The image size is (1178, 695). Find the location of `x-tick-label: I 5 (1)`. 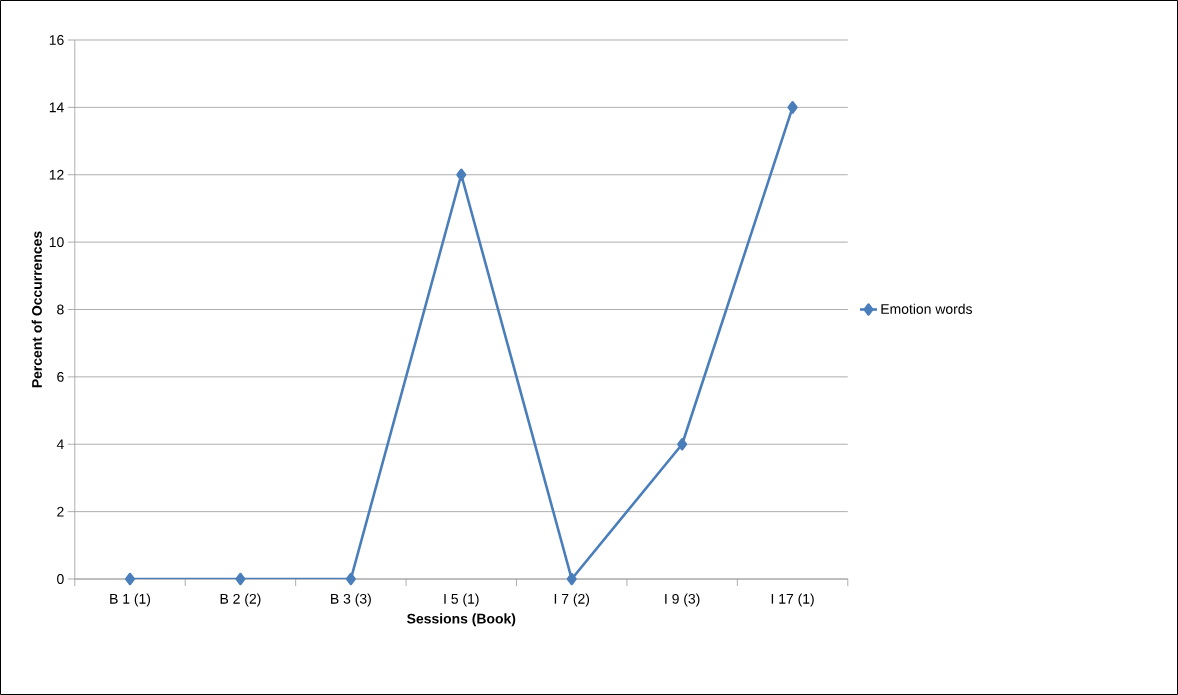

x-tick-label: I 5 (1) is located at coordinates (461, 600).